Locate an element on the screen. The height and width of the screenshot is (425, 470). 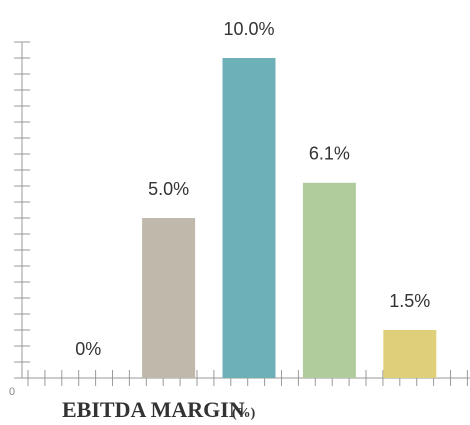
value-label: 5.0% is located at coordinates (168, 189).